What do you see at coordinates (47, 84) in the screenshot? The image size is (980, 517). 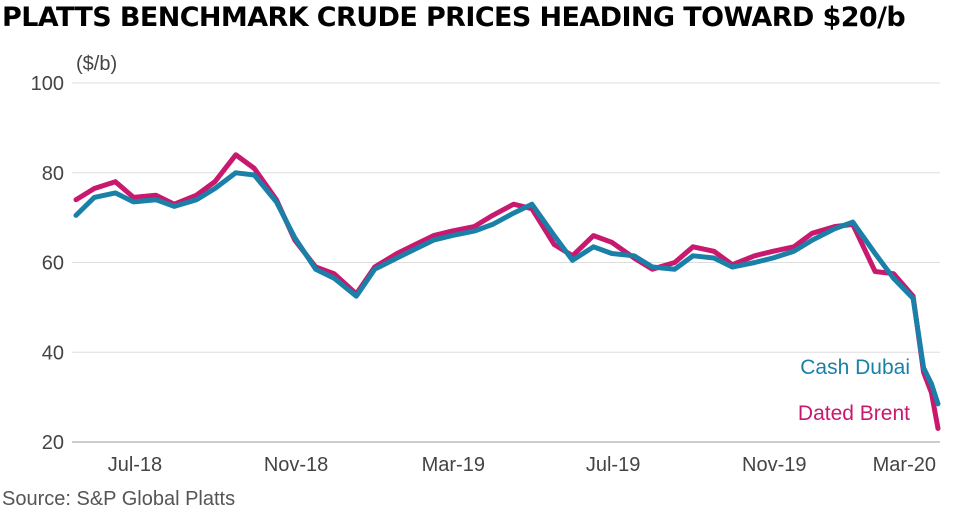 I see `y-tick-label: 100` at bounding box center [47, 84].